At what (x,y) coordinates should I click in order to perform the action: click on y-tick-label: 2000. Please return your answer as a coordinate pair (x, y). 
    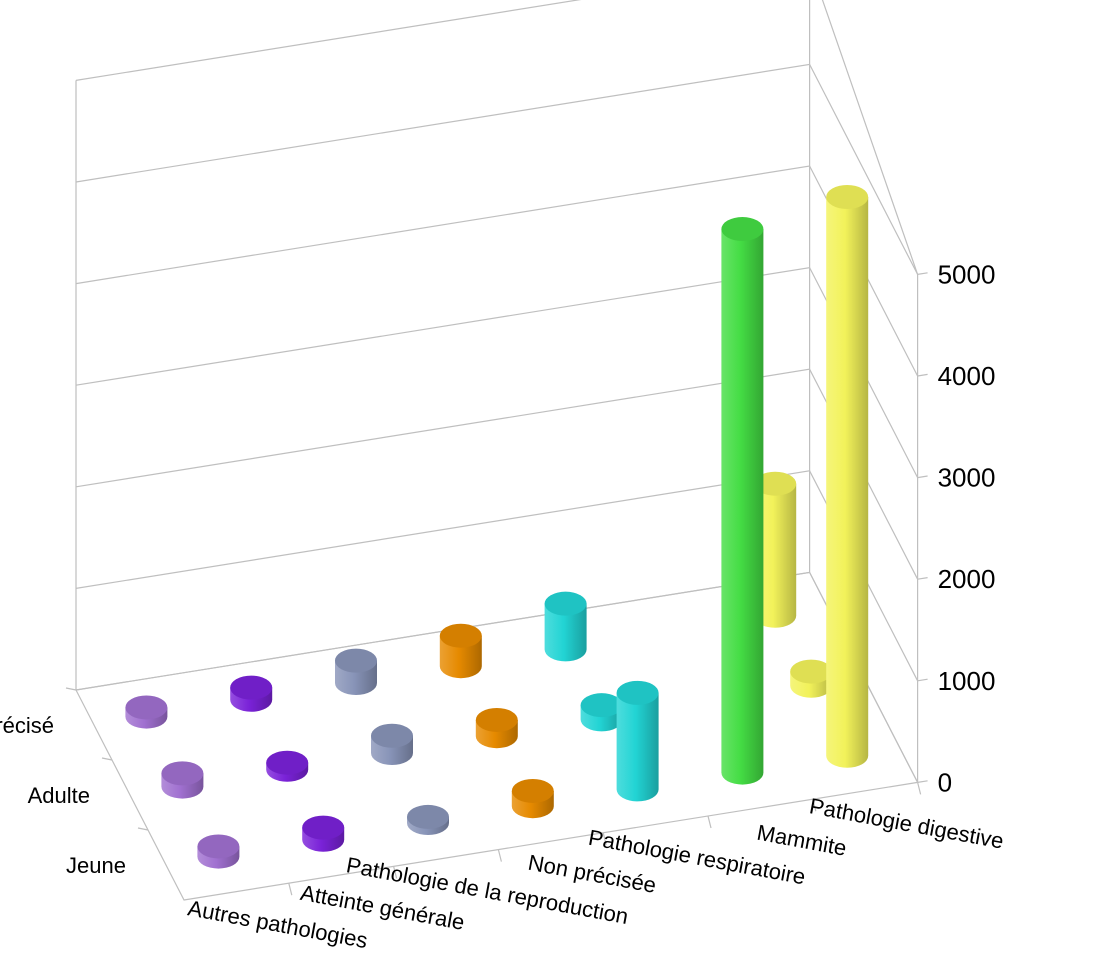
    Looking at the image, I should click on (967, 579).